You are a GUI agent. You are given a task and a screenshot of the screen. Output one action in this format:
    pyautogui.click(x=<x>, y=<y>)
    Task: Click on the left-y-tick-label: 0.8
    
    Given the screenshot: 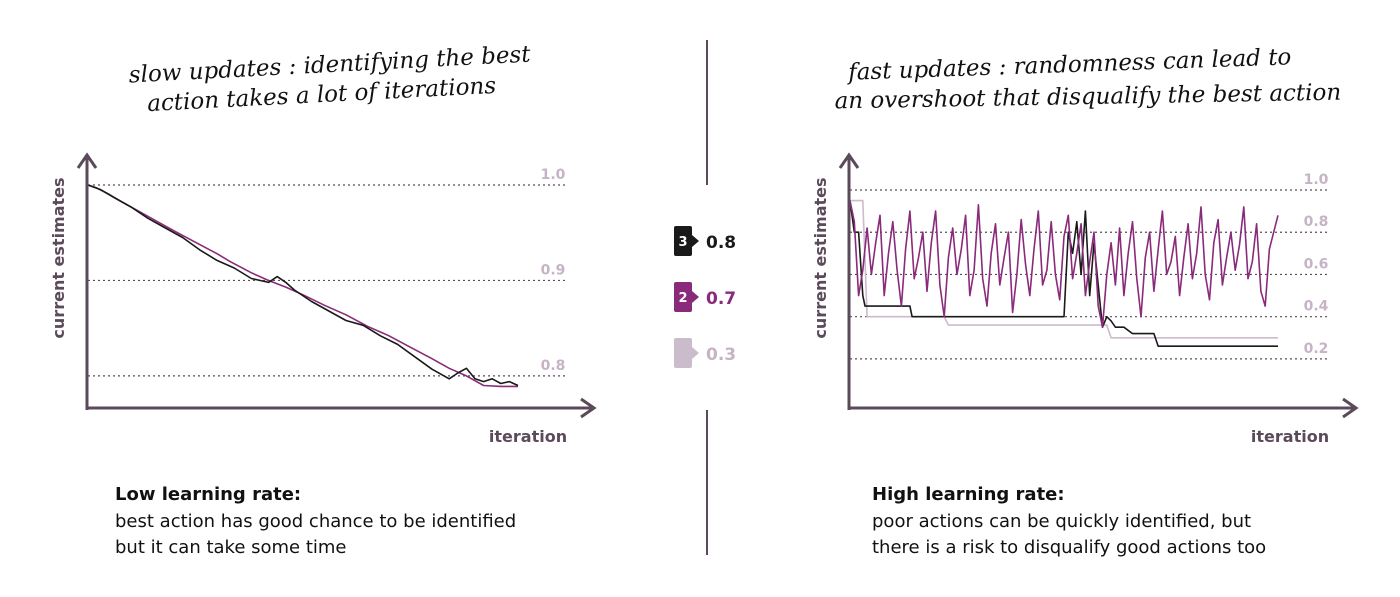 What is the action you would take?
    pyautogui.click(x=553, y=366)
    